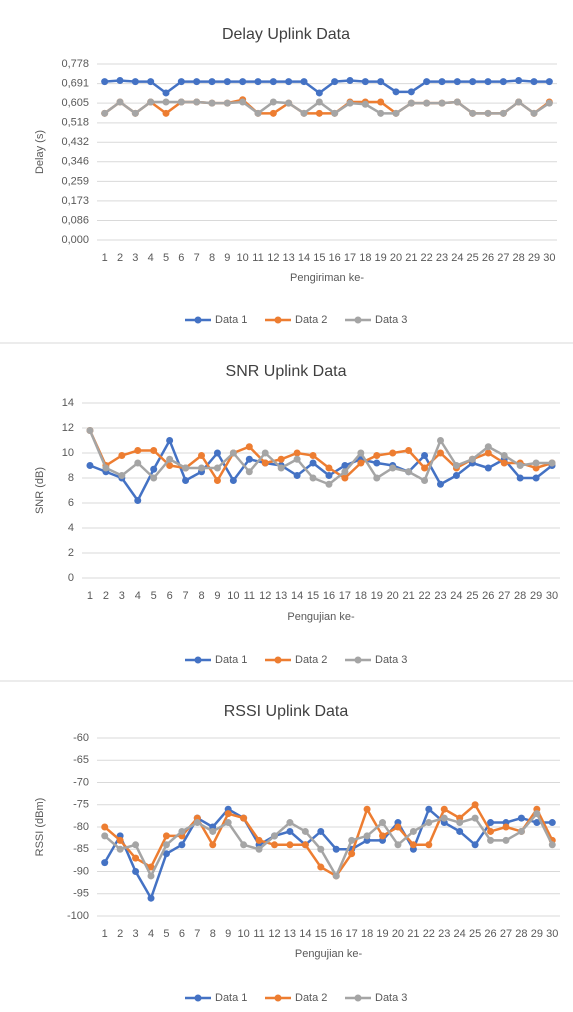 This screenshot has height=1012, width=573. I want to click on y-tick-label: 0,605, so click(75, 103).